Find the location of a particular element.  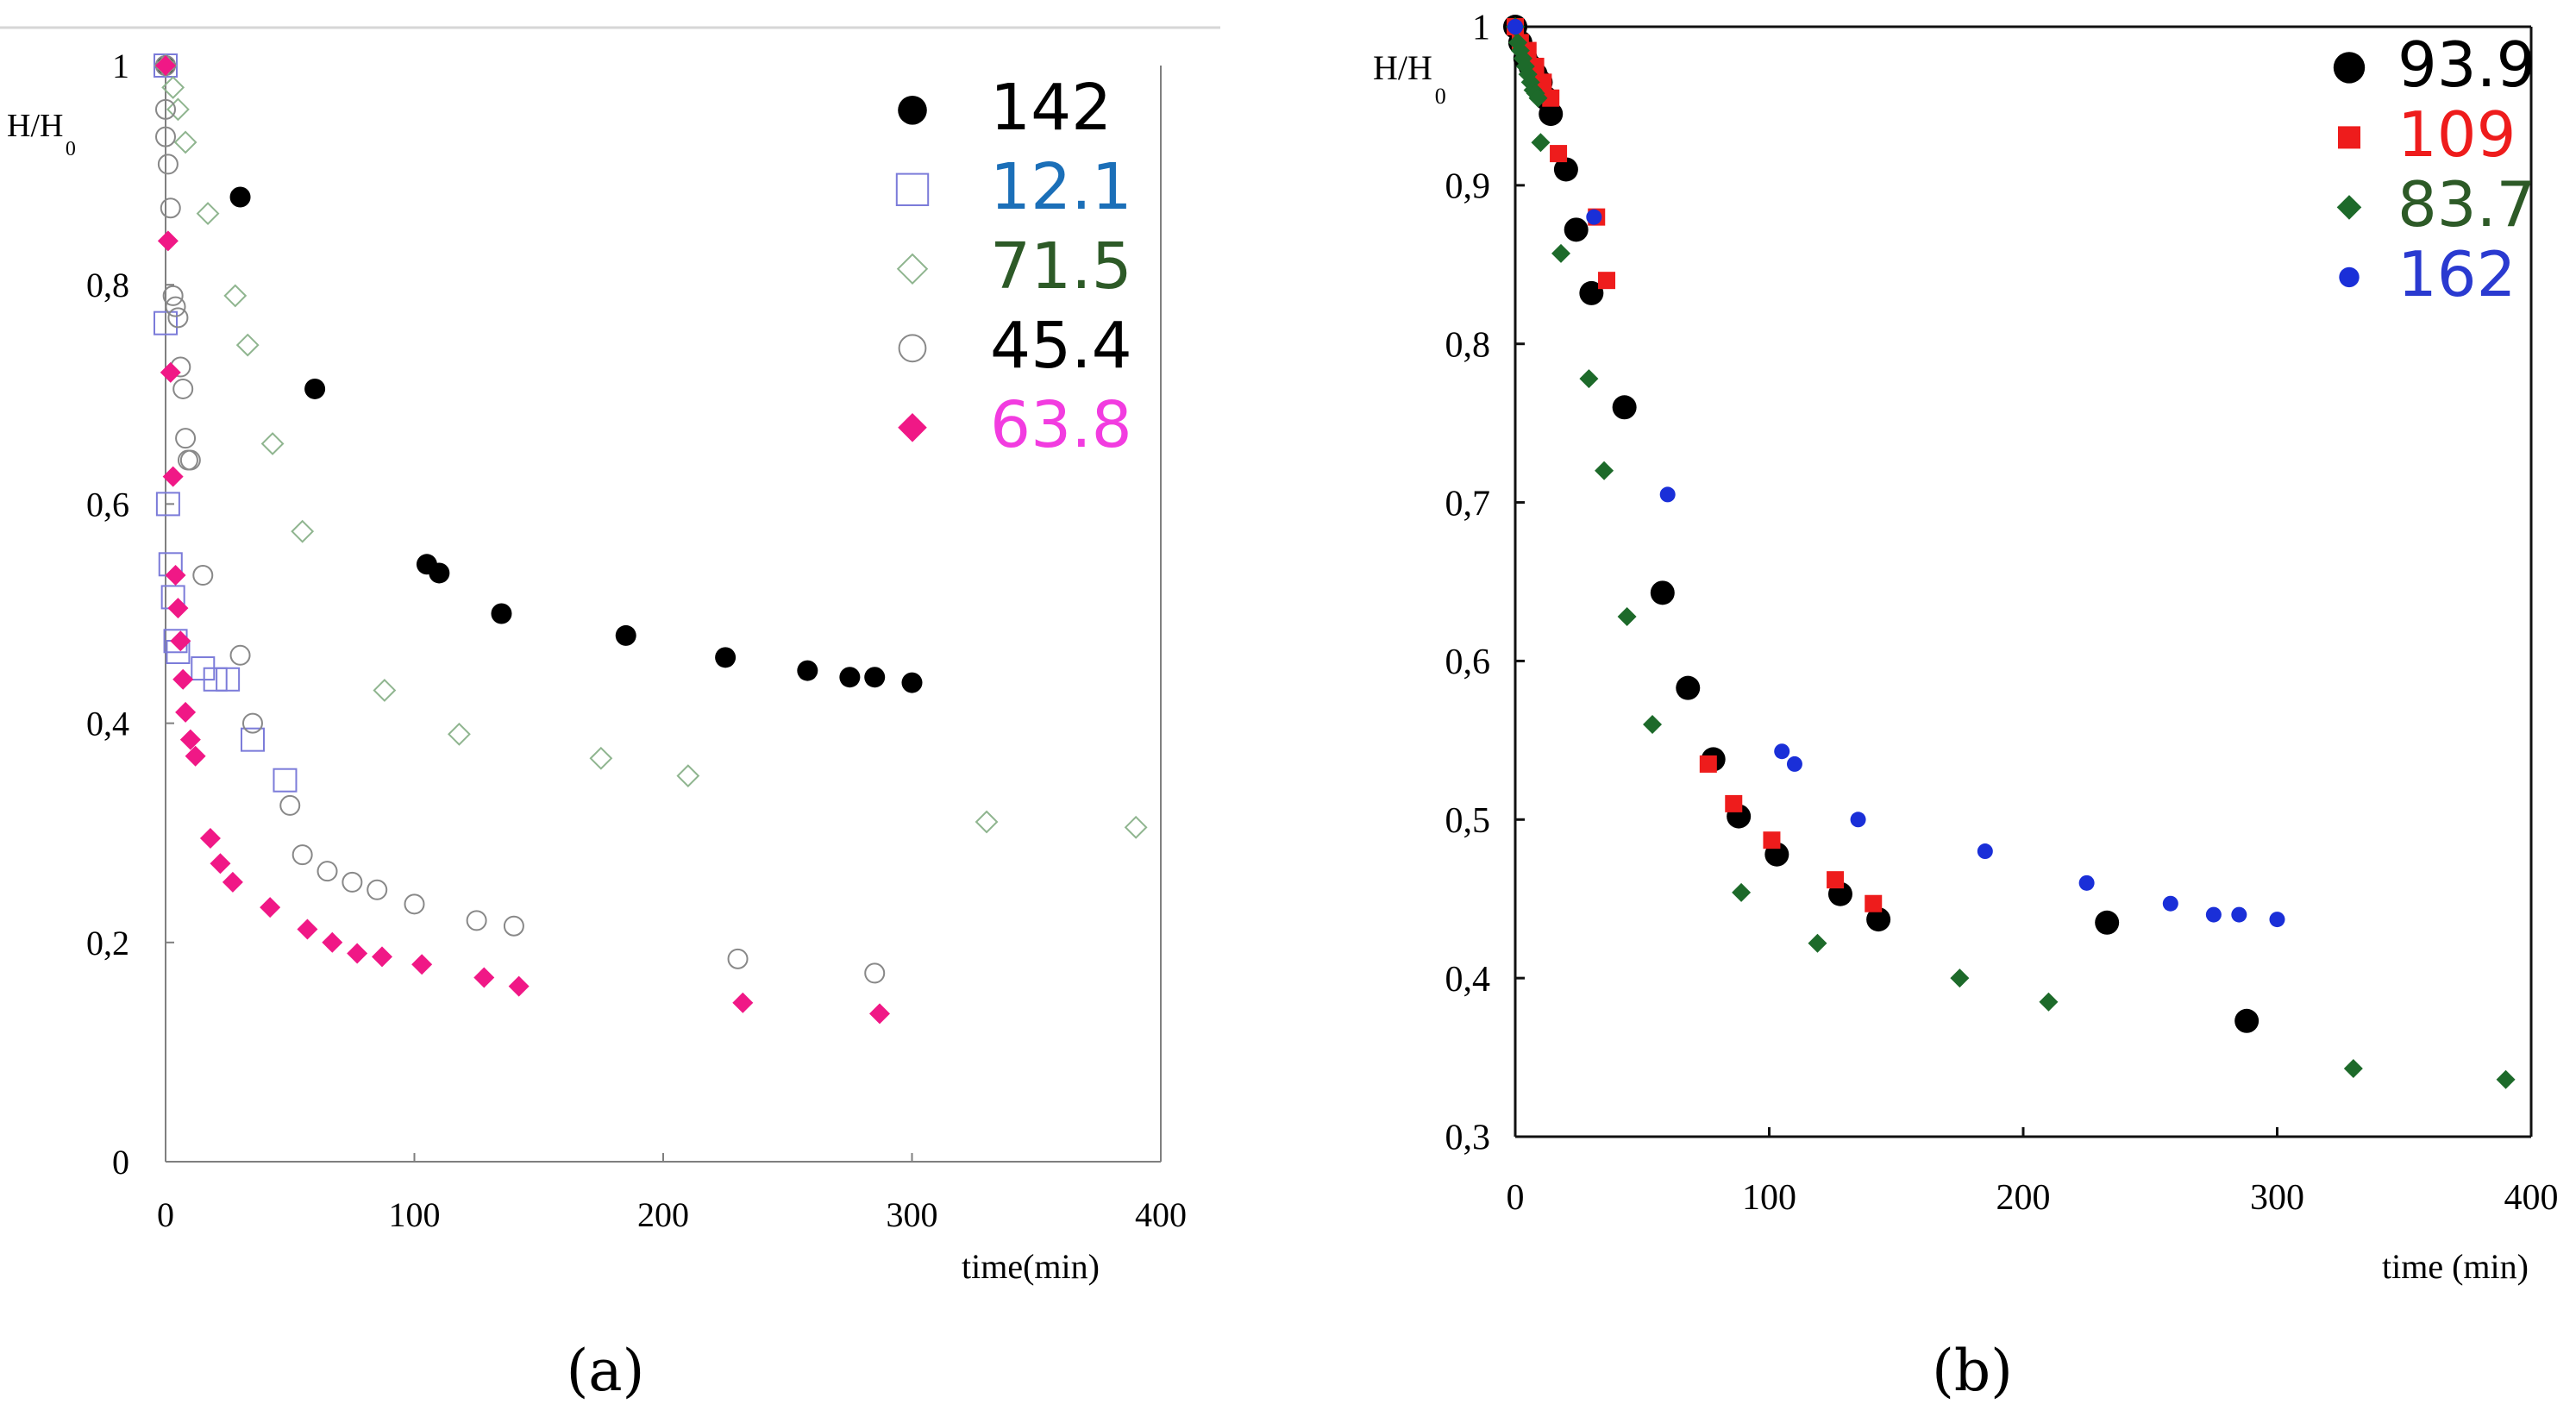

panel-b-ylabel: H/H is located at coordinates (1402, 67).